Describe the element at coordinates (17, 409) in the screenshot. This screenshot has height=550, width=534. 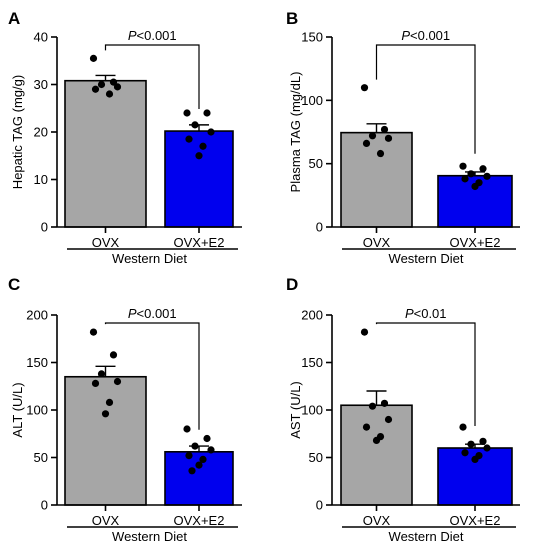
I see `y-axis-label: ALT (U/L)` at that location.